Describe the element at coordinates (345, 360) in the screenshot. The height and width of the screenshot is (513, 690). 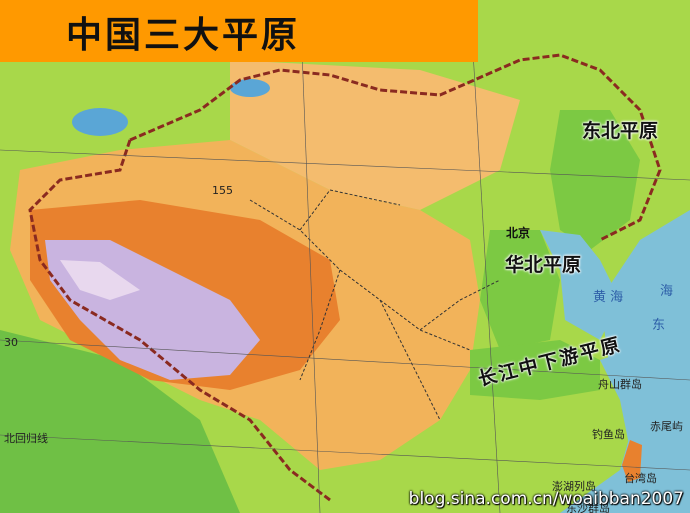
I see `latitude-30-line` at that location.